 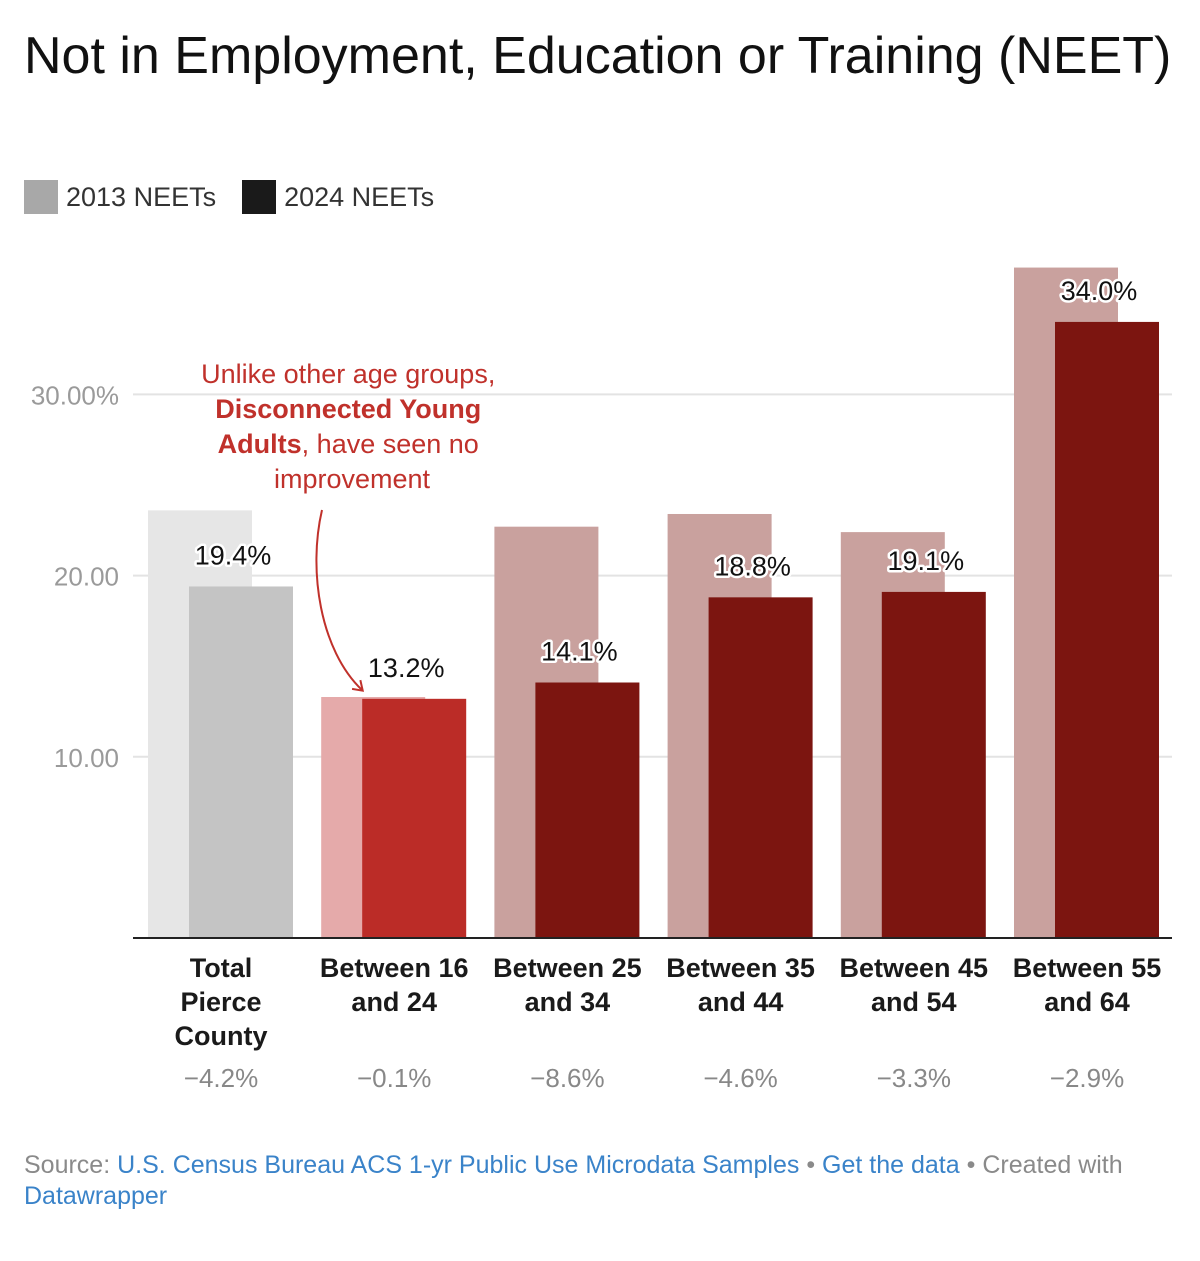 What do you see at coordinates (348, 409) in the screenshot?
I see `annotation-bold-text: Disconnected Young` at bounding box center [348, 409].